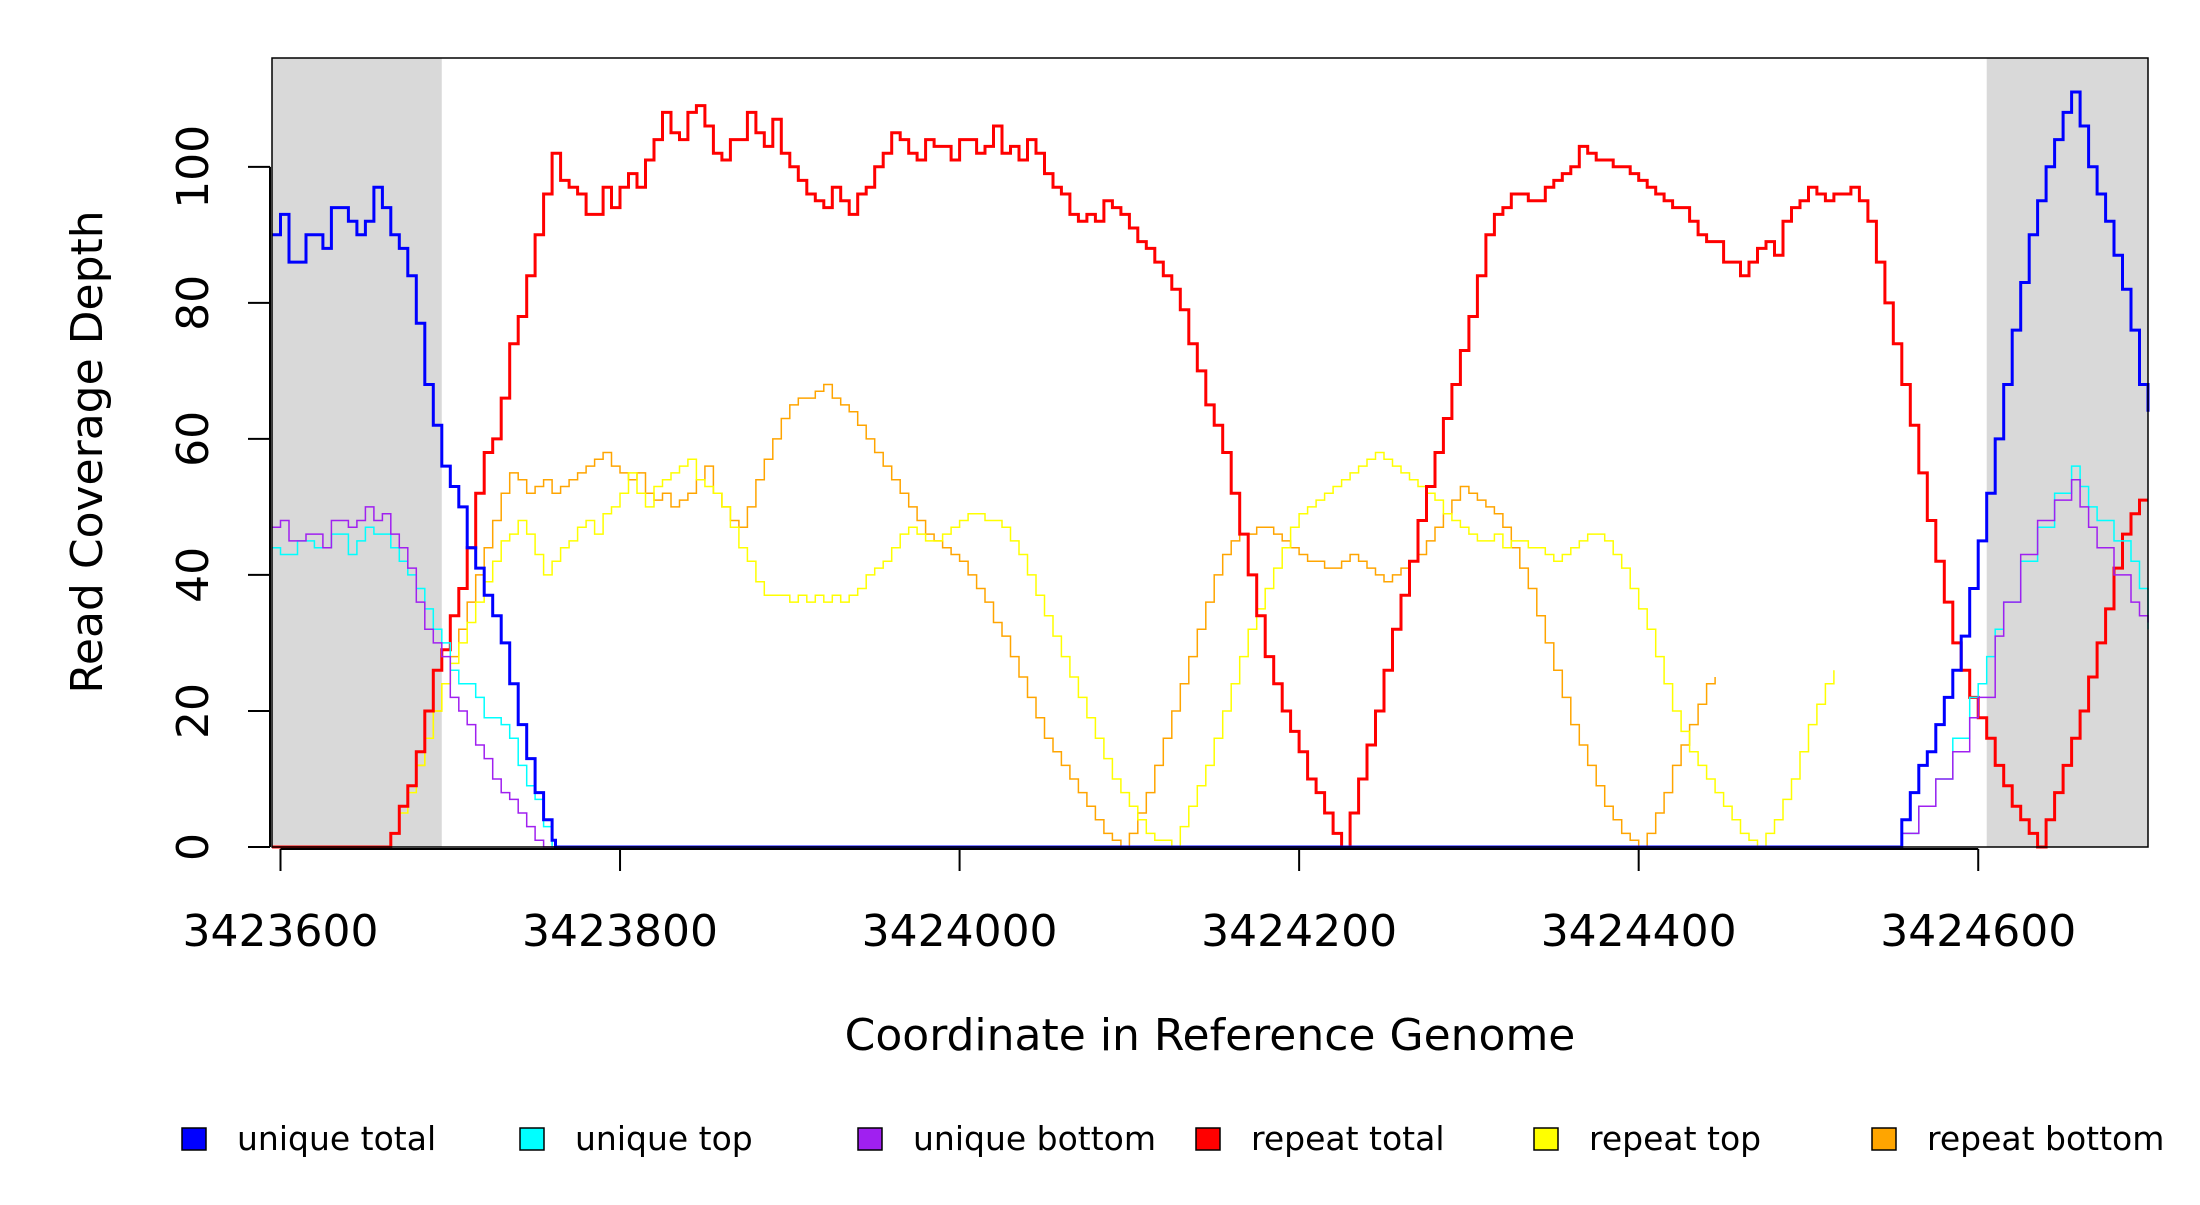 This screenshot has width=2200, height=1205. Describe the element at coordinates (1299, 931) in the screenshot. I see `x-tick-label: 3424200` at that location.